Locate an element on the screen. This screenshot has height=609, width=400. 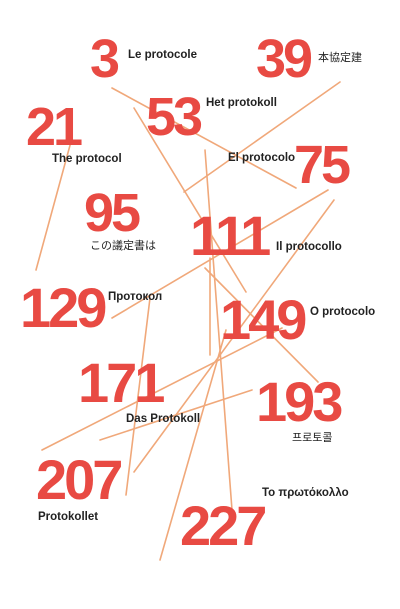
label-japanese-protocol-2: この議定書は is located at coordinates (123, 245).